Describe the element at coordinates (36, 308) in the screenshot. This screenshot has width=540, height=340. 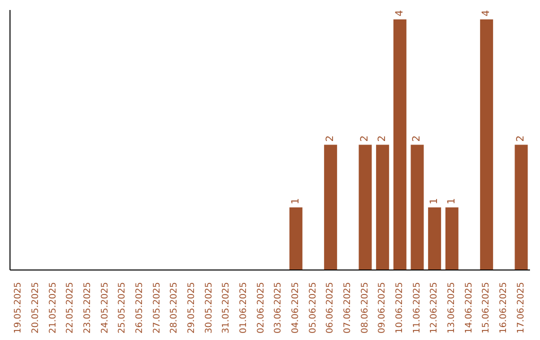
I see `x-tick-label: 20.05.2025` at that location.